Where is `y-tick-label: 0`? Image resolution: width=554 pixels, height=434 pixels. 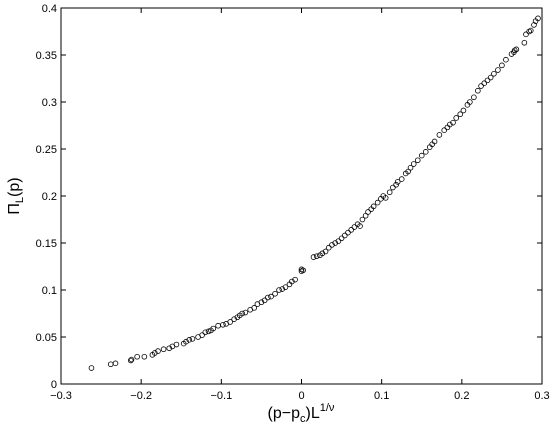 y-tick-label: 0 is located at coordinates (54, 385).